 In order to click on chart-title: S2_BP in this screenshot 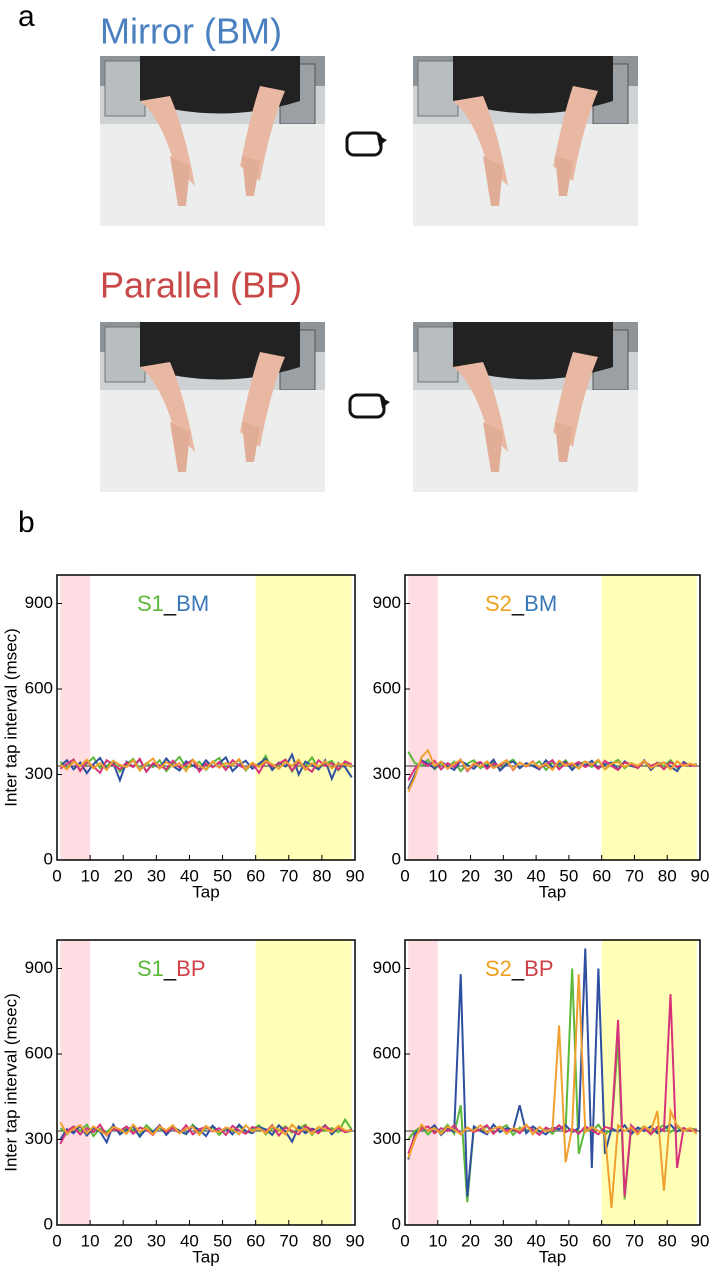, I will do `click(519, 968)`.